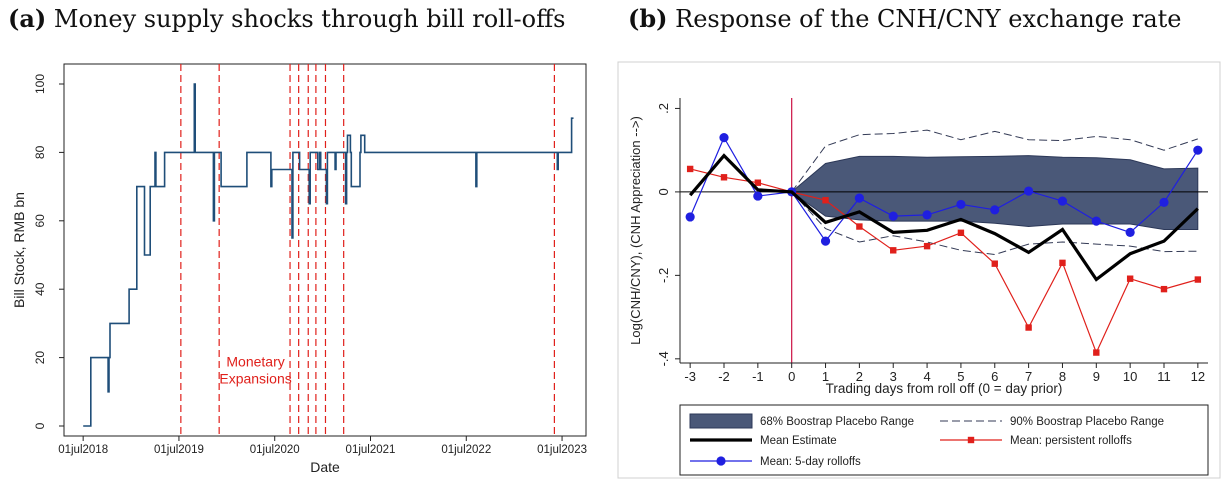 The image size is (1228, 481). I want to click on y-tick-label: -.2, so click(663, 275).